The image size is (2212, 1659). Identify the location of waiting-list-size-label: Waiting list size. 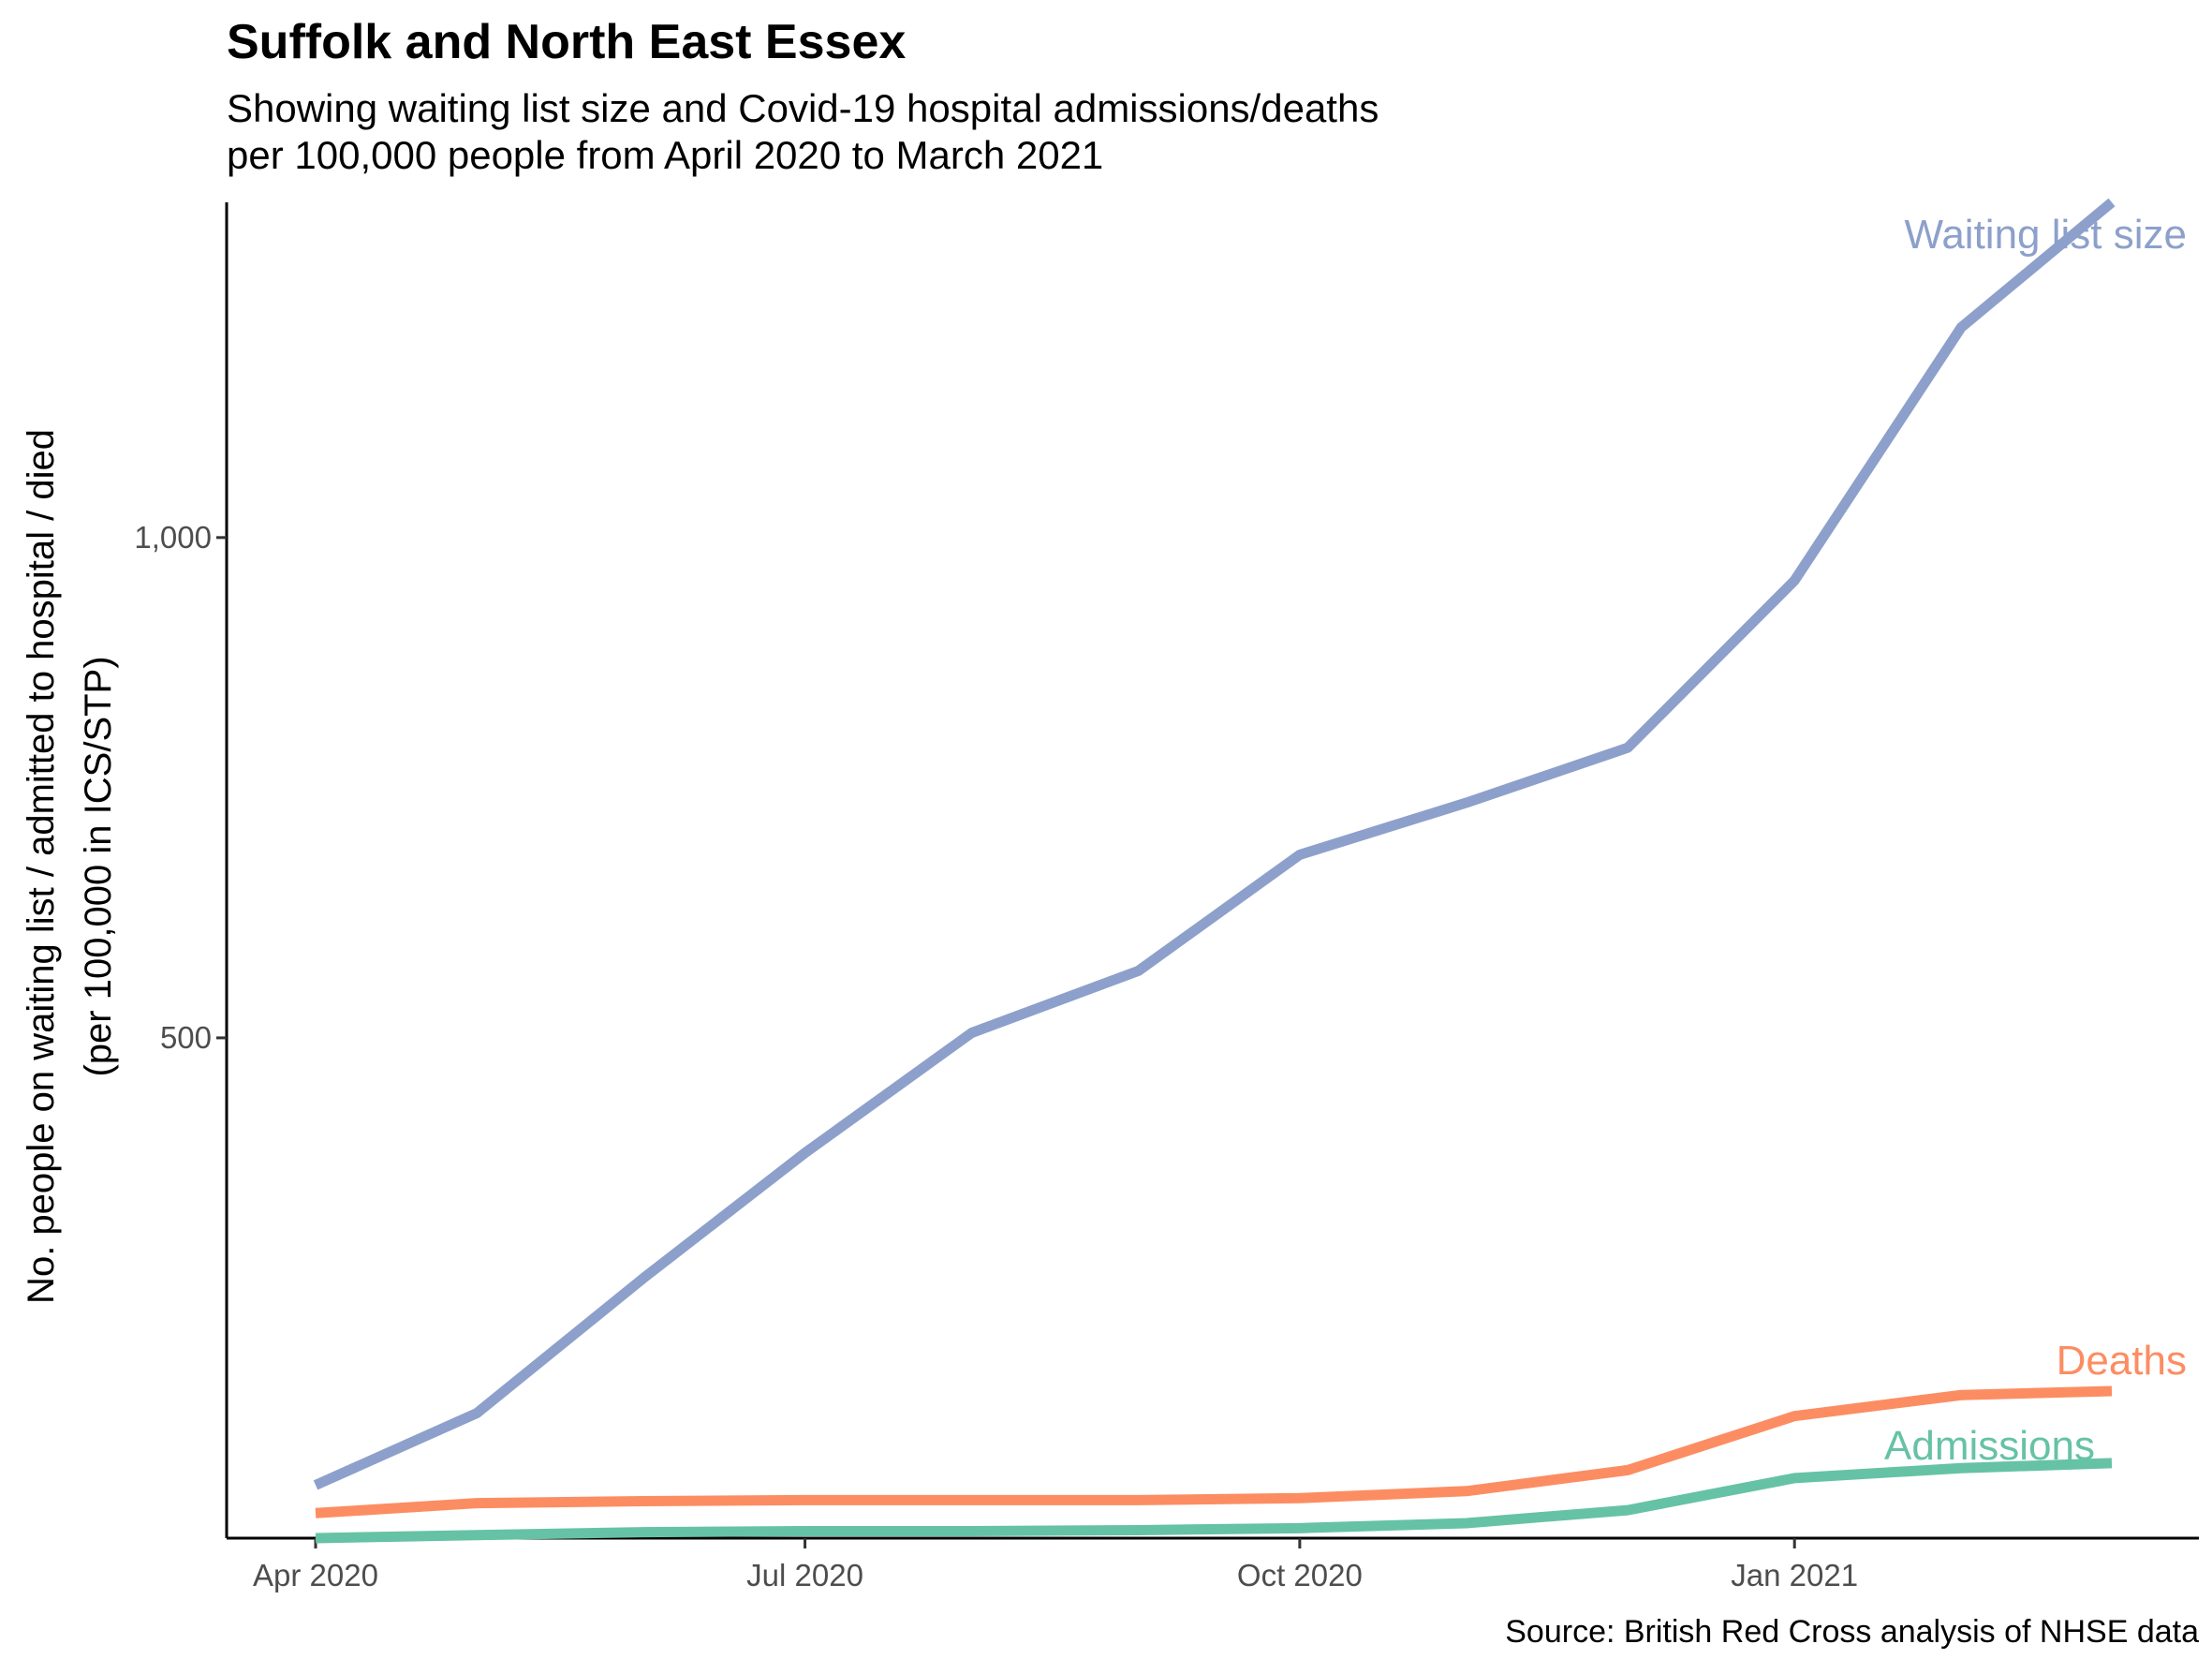
(2045, 235).